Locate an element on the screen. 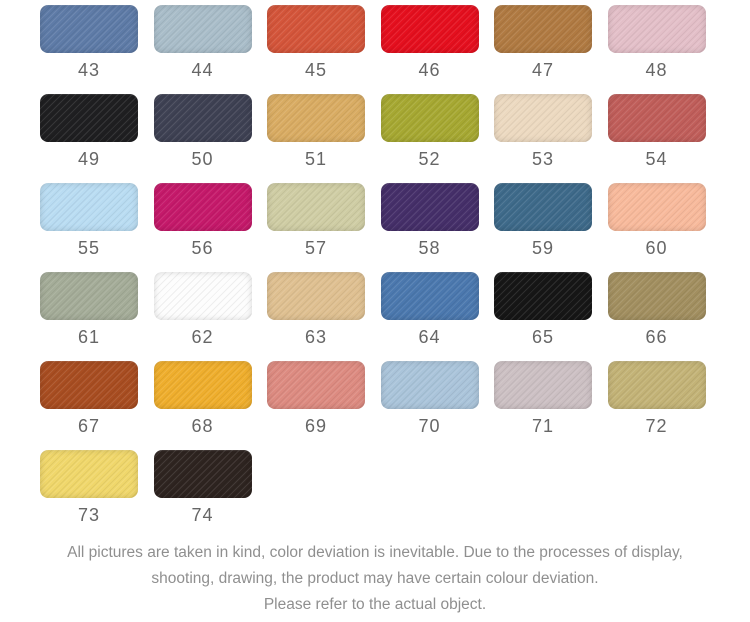 This screenshot has width=750, height=622. swatch-cell: 56 is located at coordinates (202, 221).